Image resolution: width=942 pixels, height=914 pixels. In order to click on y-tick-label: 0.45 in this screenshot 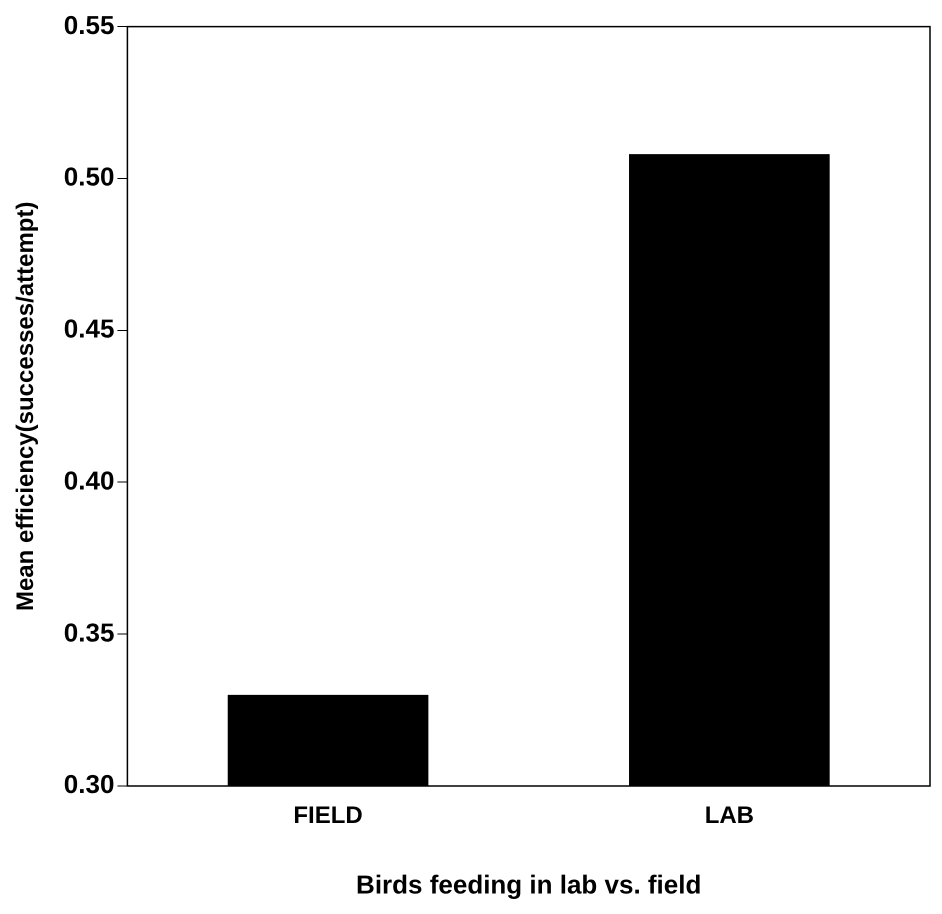, I will do `click(89, 329)`.